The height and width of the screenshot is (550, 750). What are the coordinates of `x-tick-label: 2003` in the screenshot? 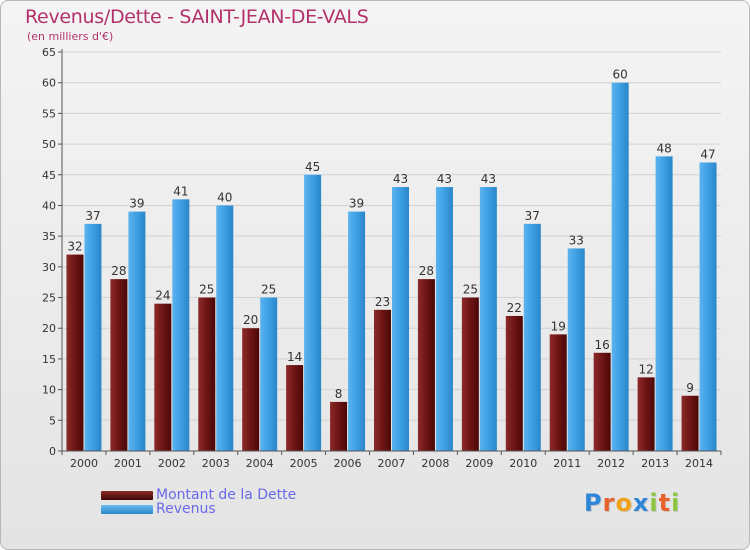 It's located at (216, 463).